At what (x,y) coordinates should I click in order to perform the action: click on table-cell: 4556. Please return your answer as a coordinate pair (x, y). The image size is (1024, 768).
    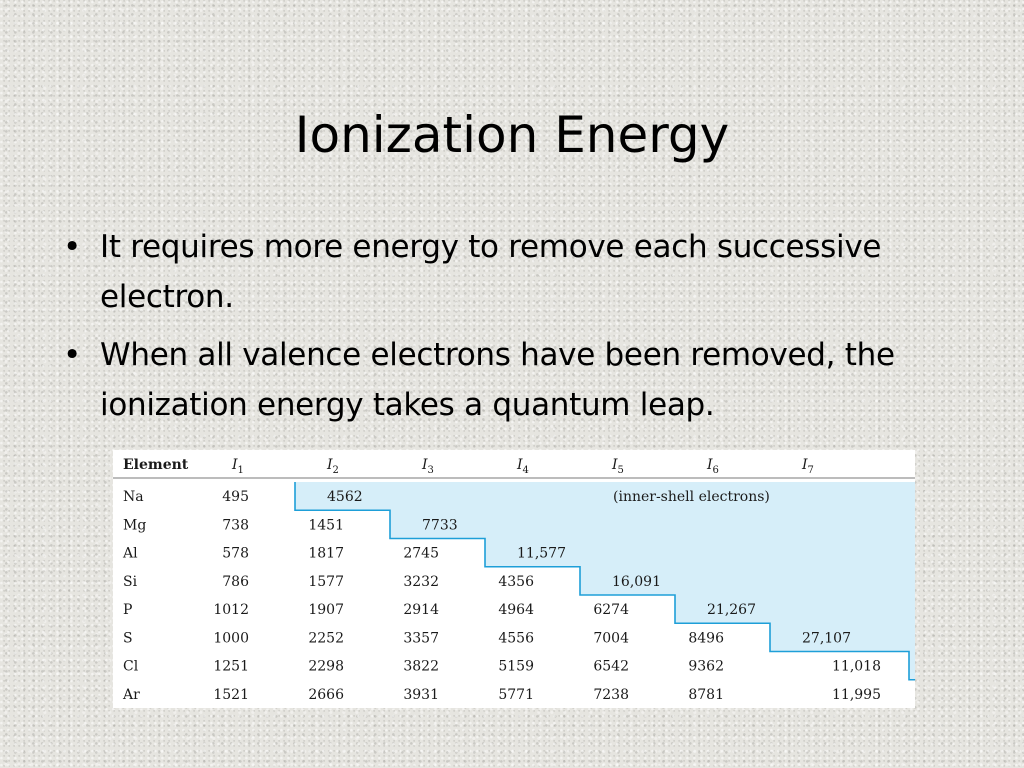
    Looking at the image, I should click on (516, 638).